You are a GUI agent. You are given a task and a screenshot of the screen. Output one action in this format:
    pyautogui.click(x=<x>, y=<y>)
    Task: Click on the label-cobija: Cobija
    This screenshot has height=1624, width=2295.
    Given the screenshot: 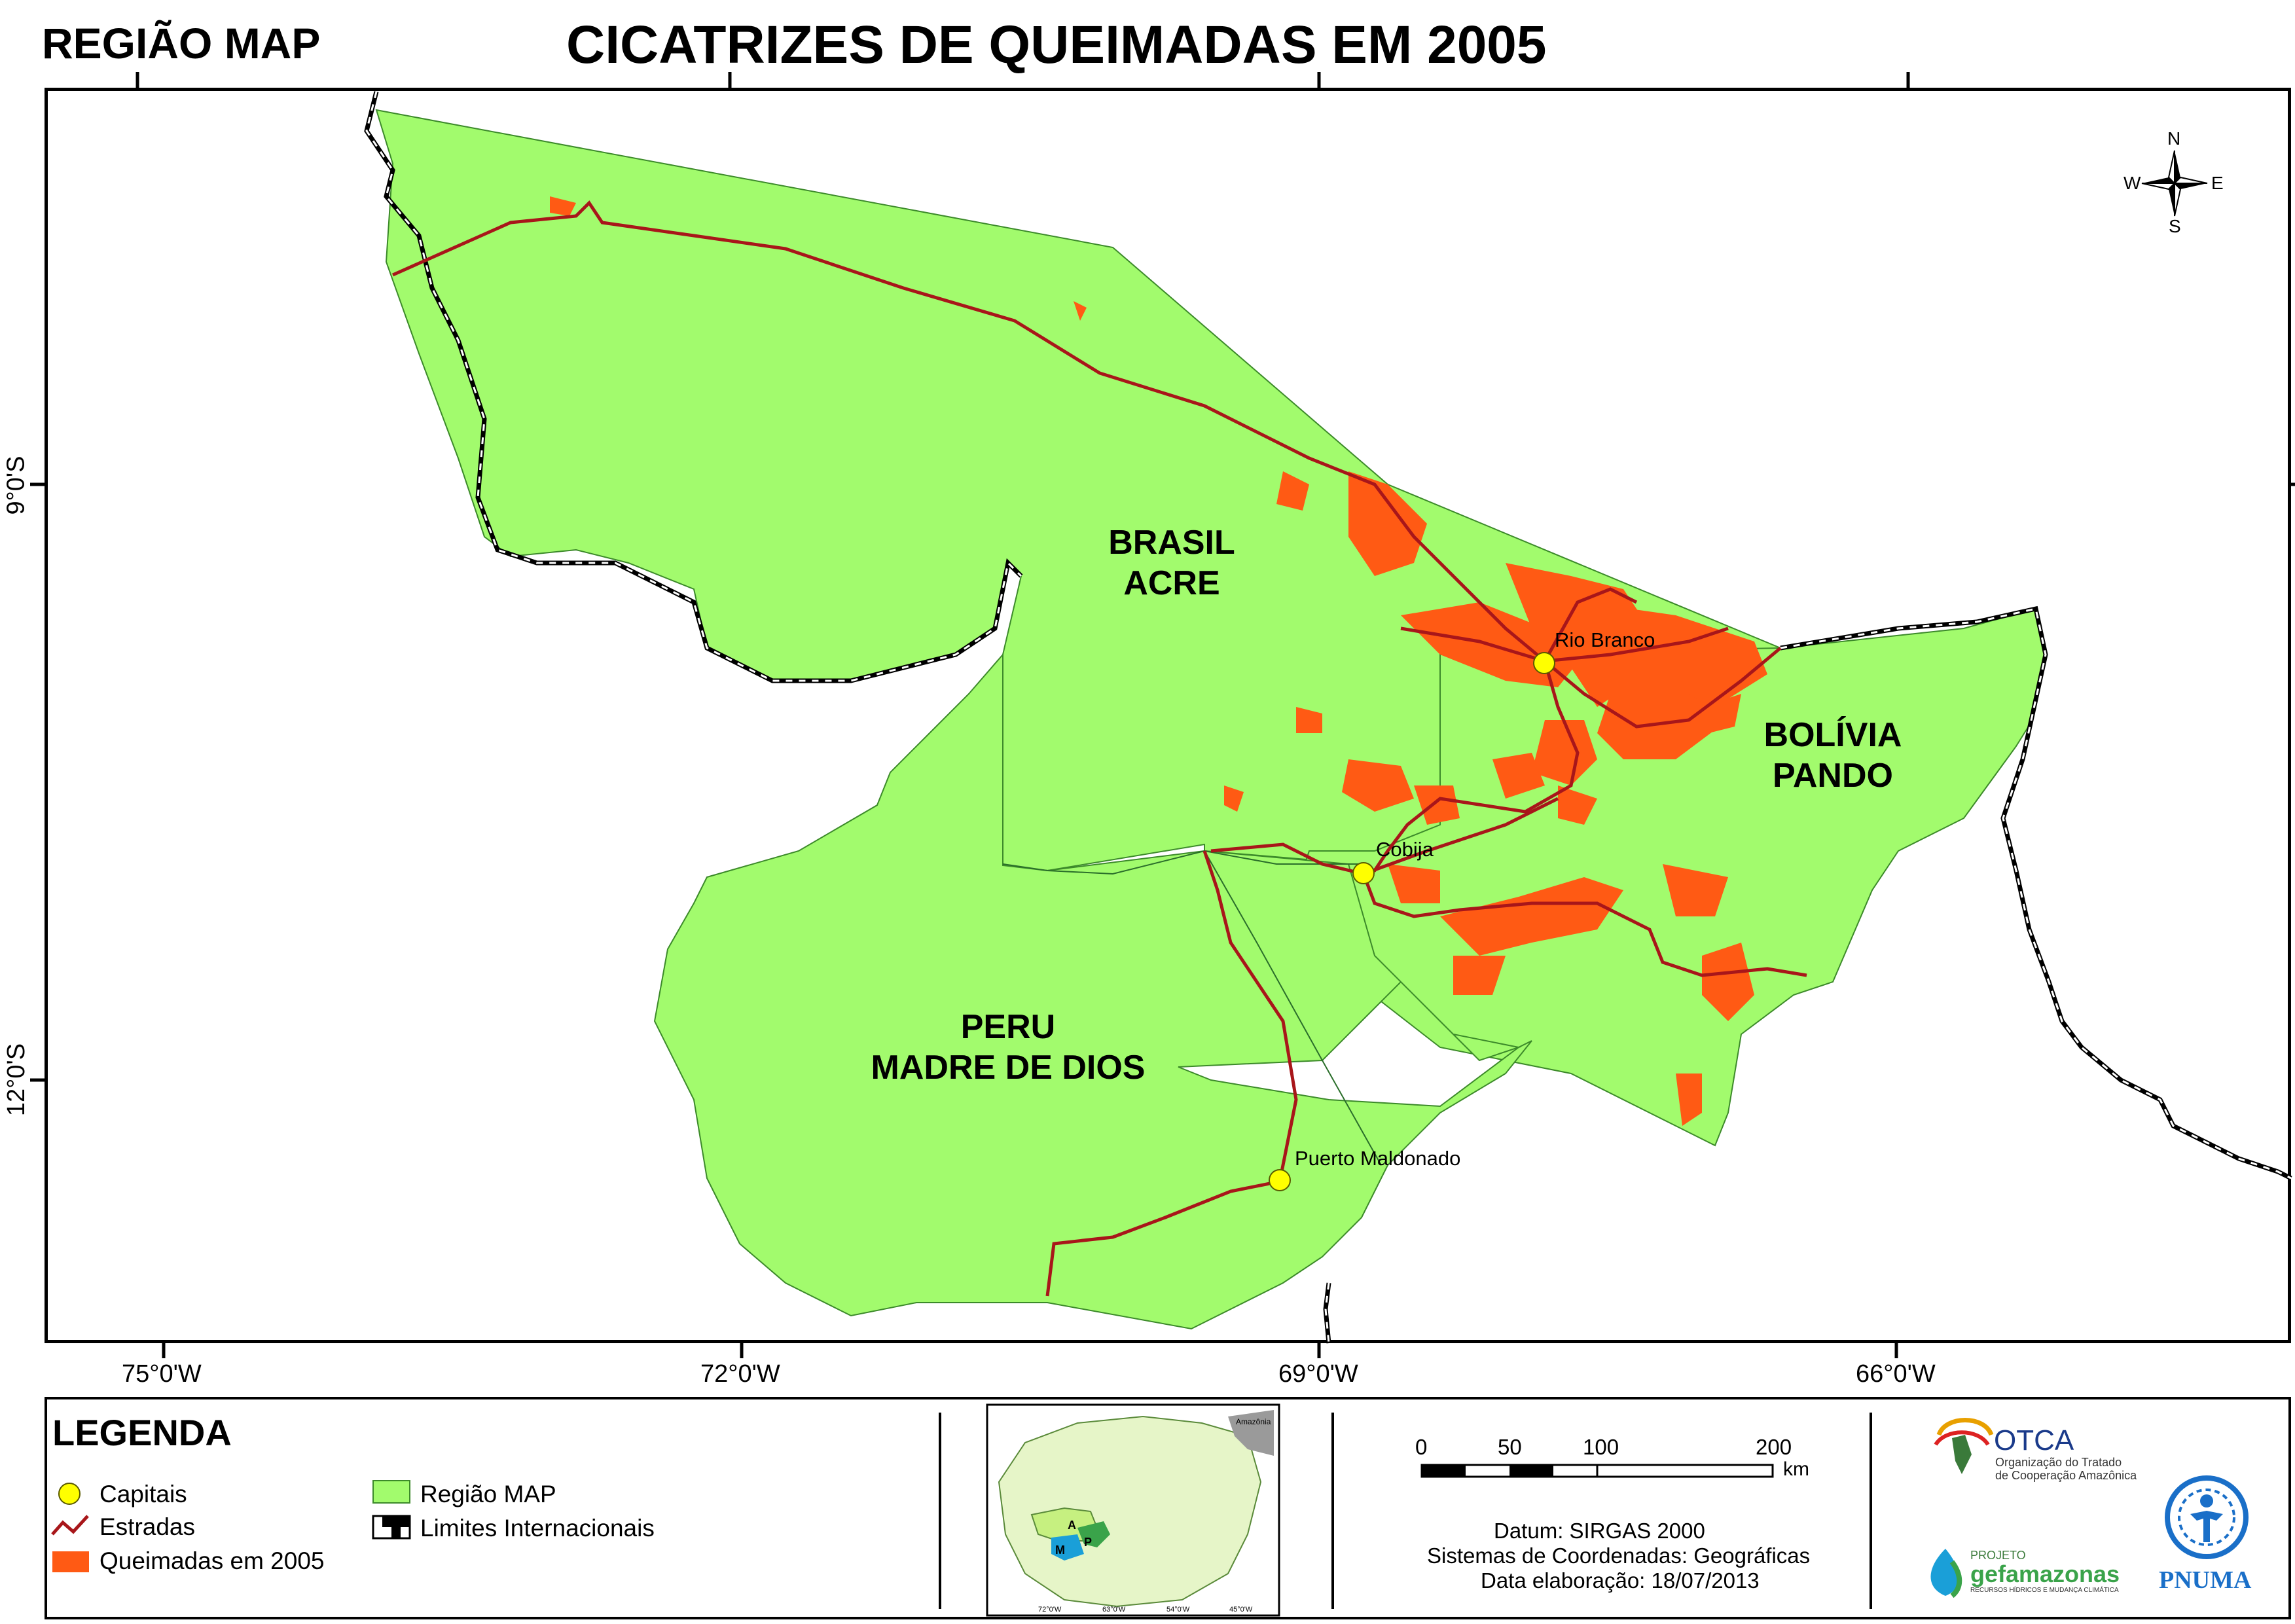 What is the action you would take?
    pyautogui.click(x=1405, y=849)
    